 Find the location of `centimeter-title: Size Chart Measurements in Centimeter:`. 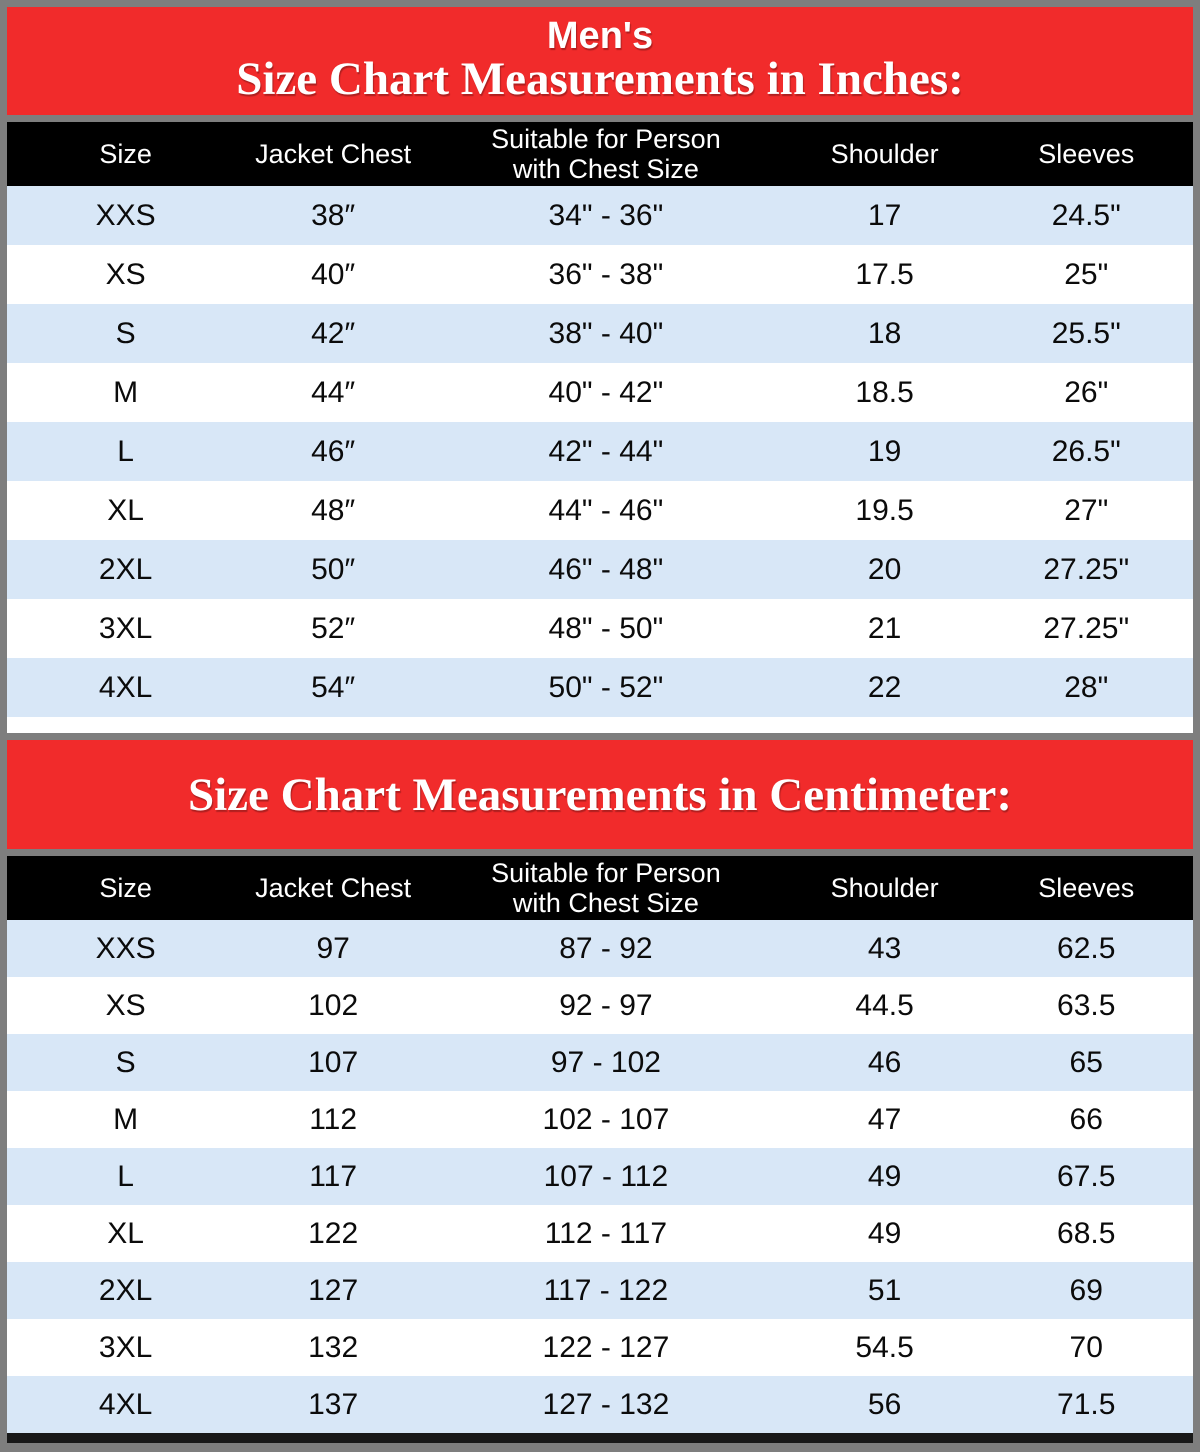

centimeter-title: Size Chart Measurements in Centimeter: is located at coordinates (599, 794).